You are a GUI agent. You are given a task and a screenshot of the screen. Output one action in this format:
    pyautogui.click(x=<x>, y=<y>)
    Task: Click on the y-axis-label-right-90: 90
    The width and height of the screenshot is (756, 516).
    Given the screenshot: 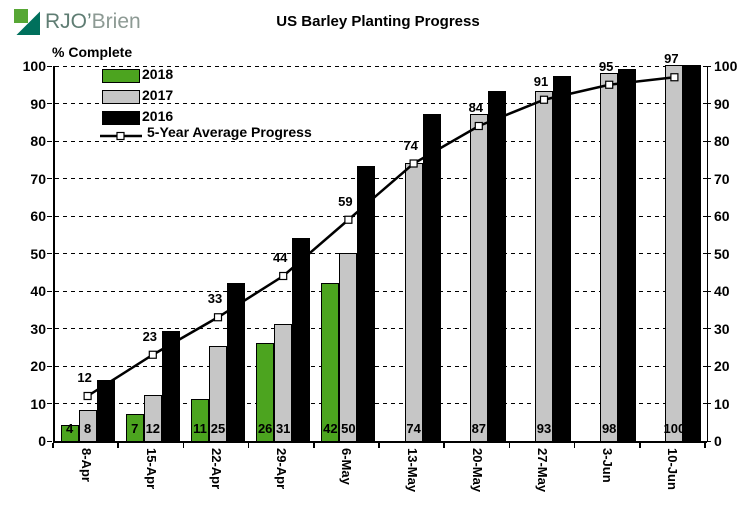 What is the action you would take?
    pyautogui.click(x=722, y=103)
    